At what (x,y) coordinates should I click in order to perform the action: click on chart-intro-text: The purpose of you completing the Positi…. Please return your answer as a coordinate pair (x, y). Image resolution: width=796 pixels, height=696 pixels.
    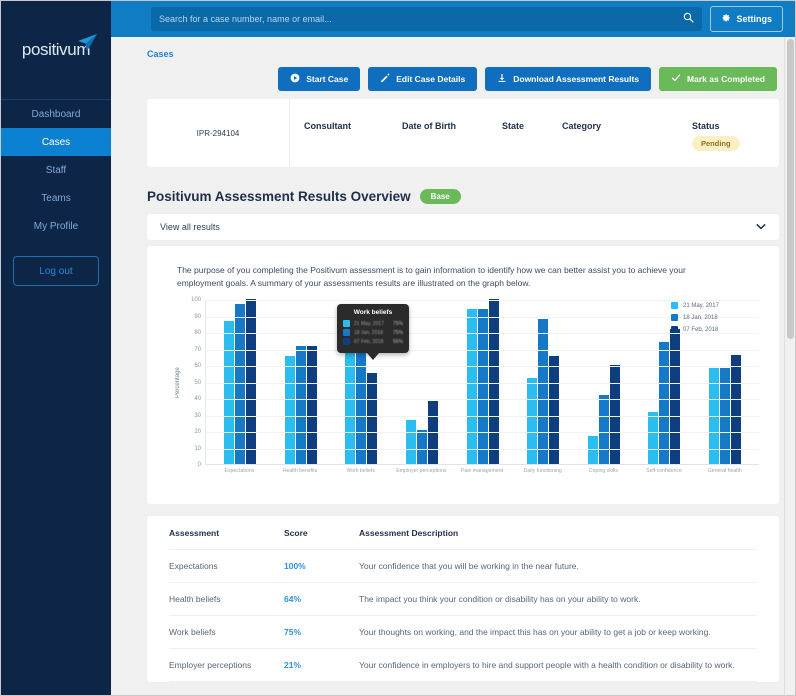
    Looking at the image, I should click on (431, 277).